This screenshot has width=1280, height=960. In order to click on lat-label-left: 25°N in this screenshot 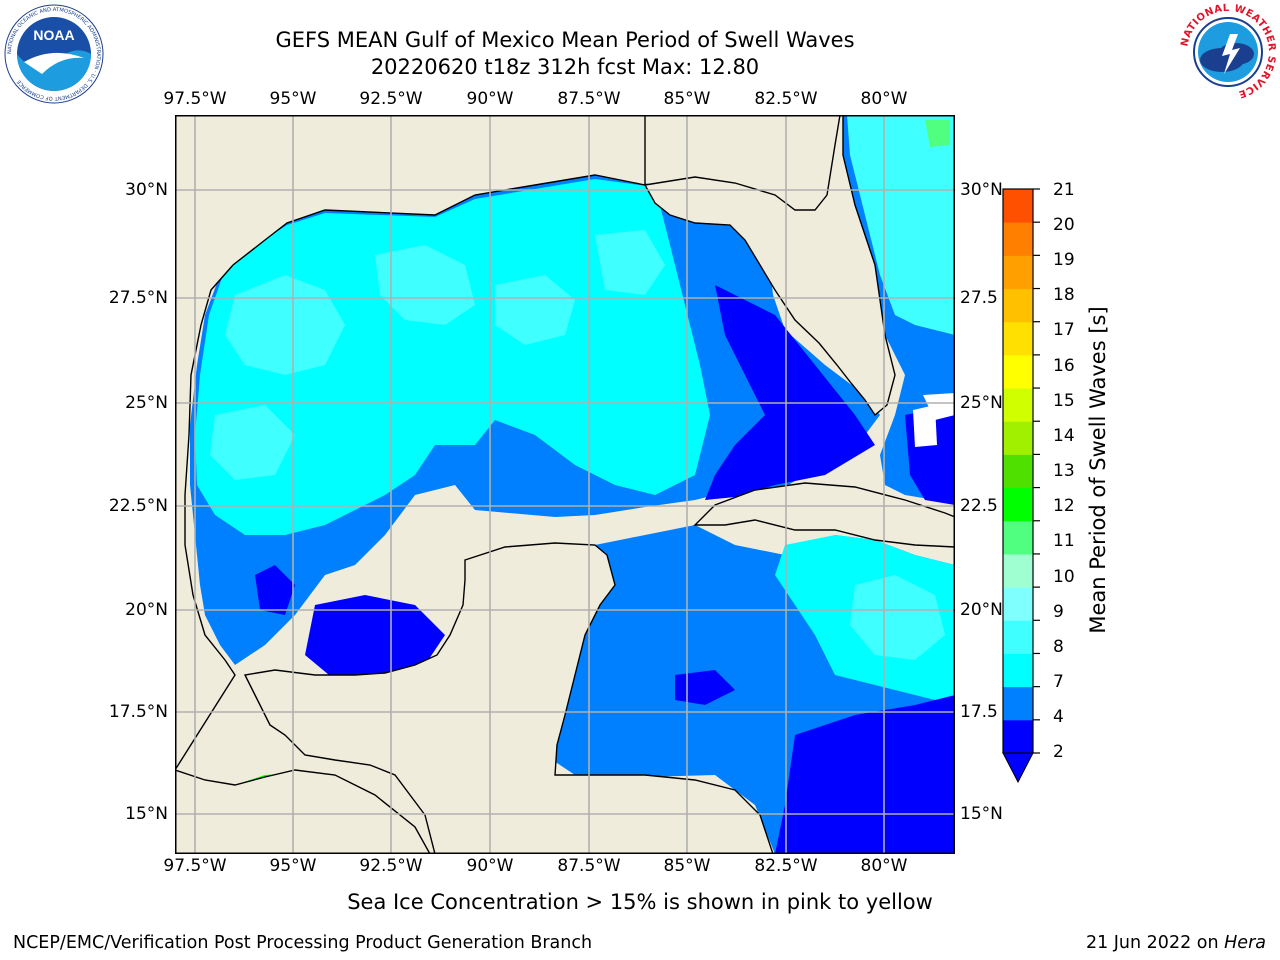, I will do `click(146, 403)`.